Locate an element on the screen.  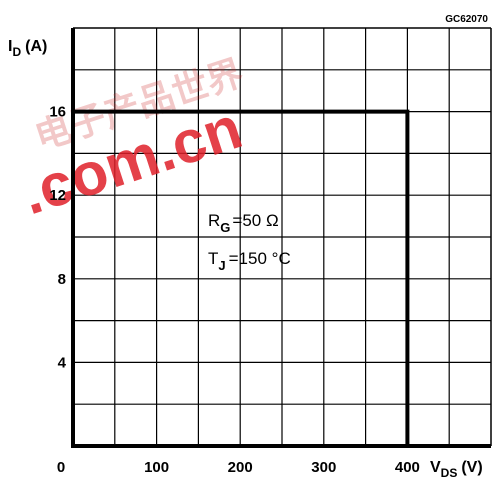
annotation-rg-sub: G is located at coordinates (225, 227).